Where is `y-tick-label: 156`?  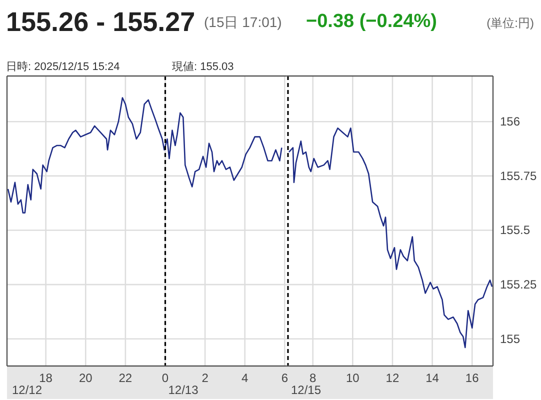
y-tick-label: 156 is located at coordinates (510, 121).